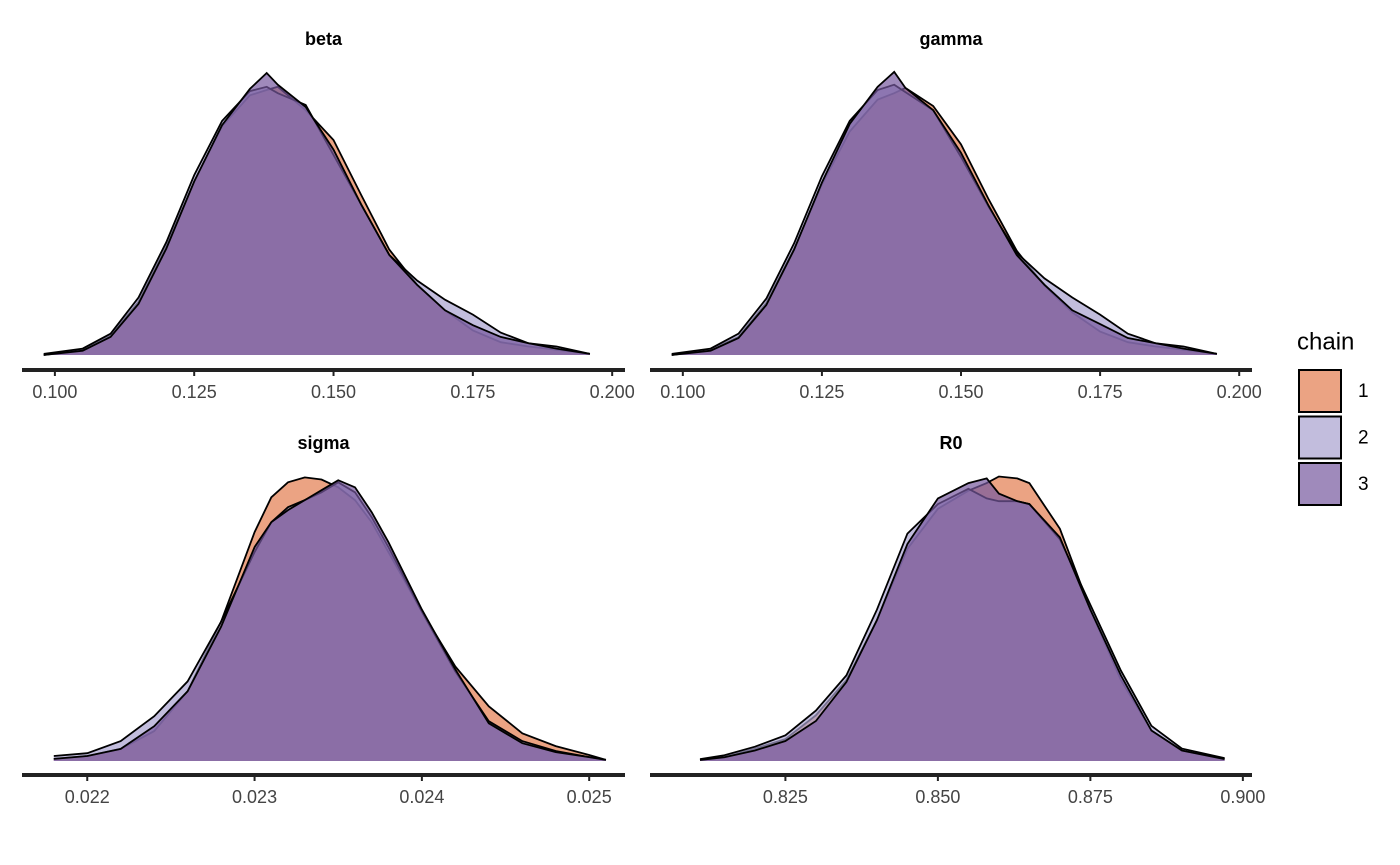  Describe the element at coordinates (1242, 797) in the screenshot. I see `x-tick-label: 0.900` at that location.